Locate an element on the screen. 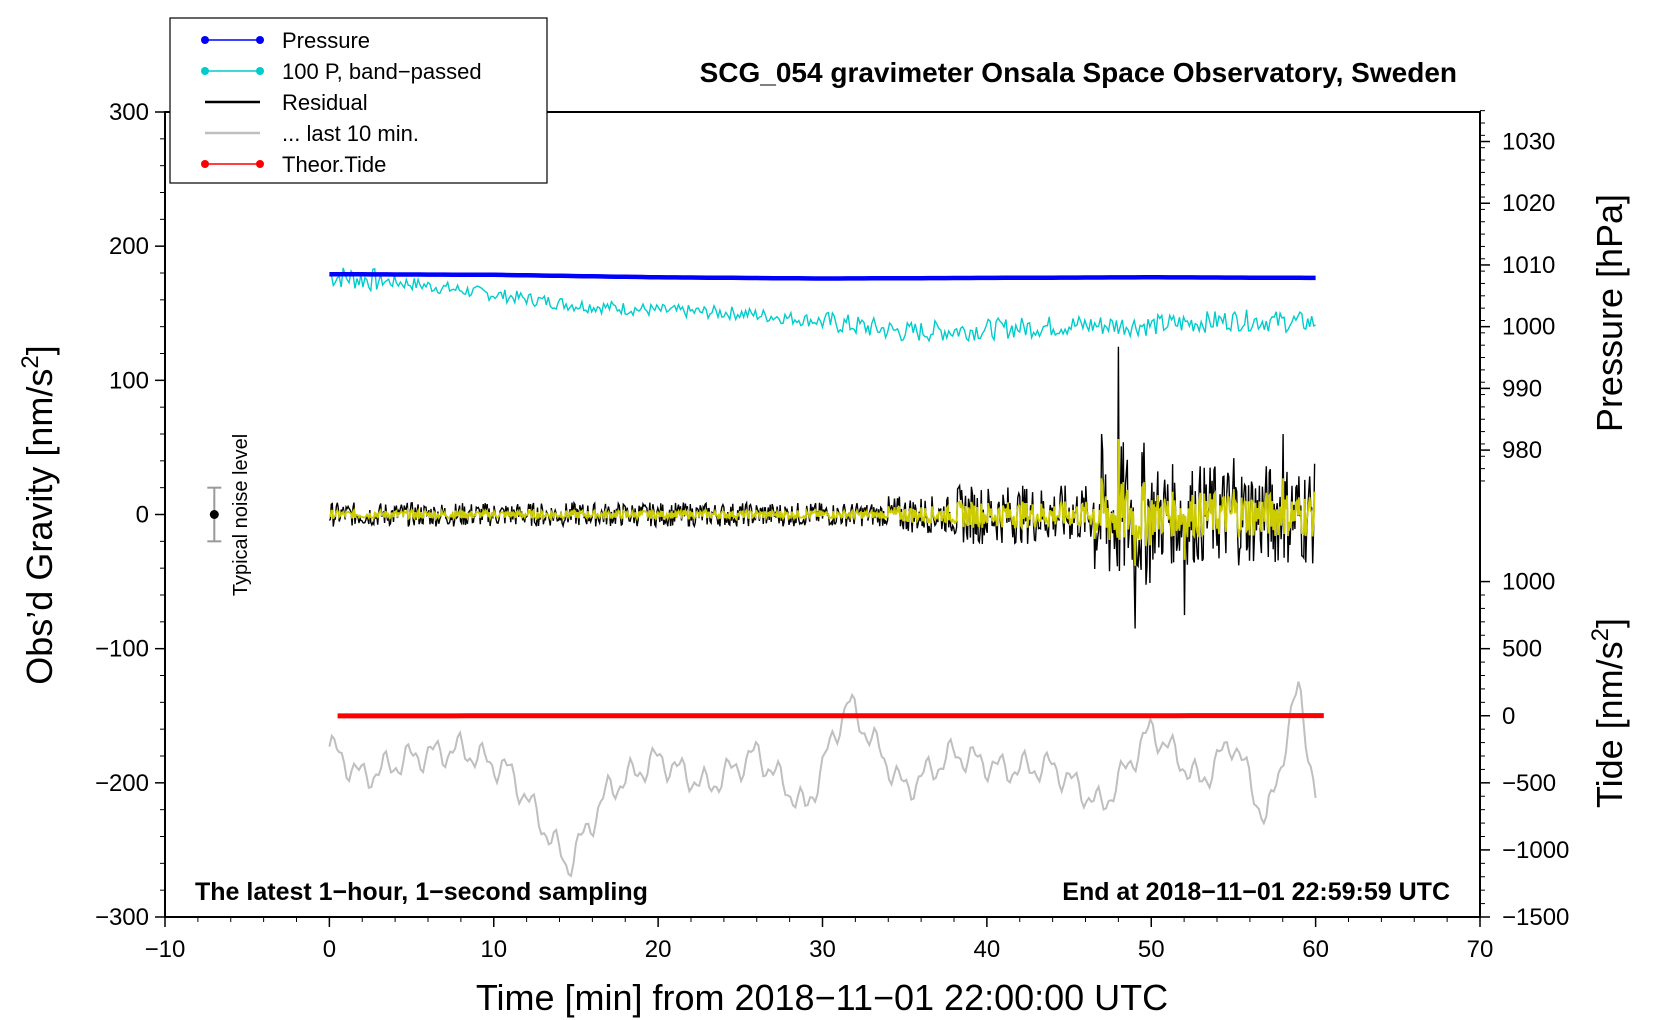  y-axis-label: Obs’d Gravity [nm/s2] is located at coordinates (38, 514).